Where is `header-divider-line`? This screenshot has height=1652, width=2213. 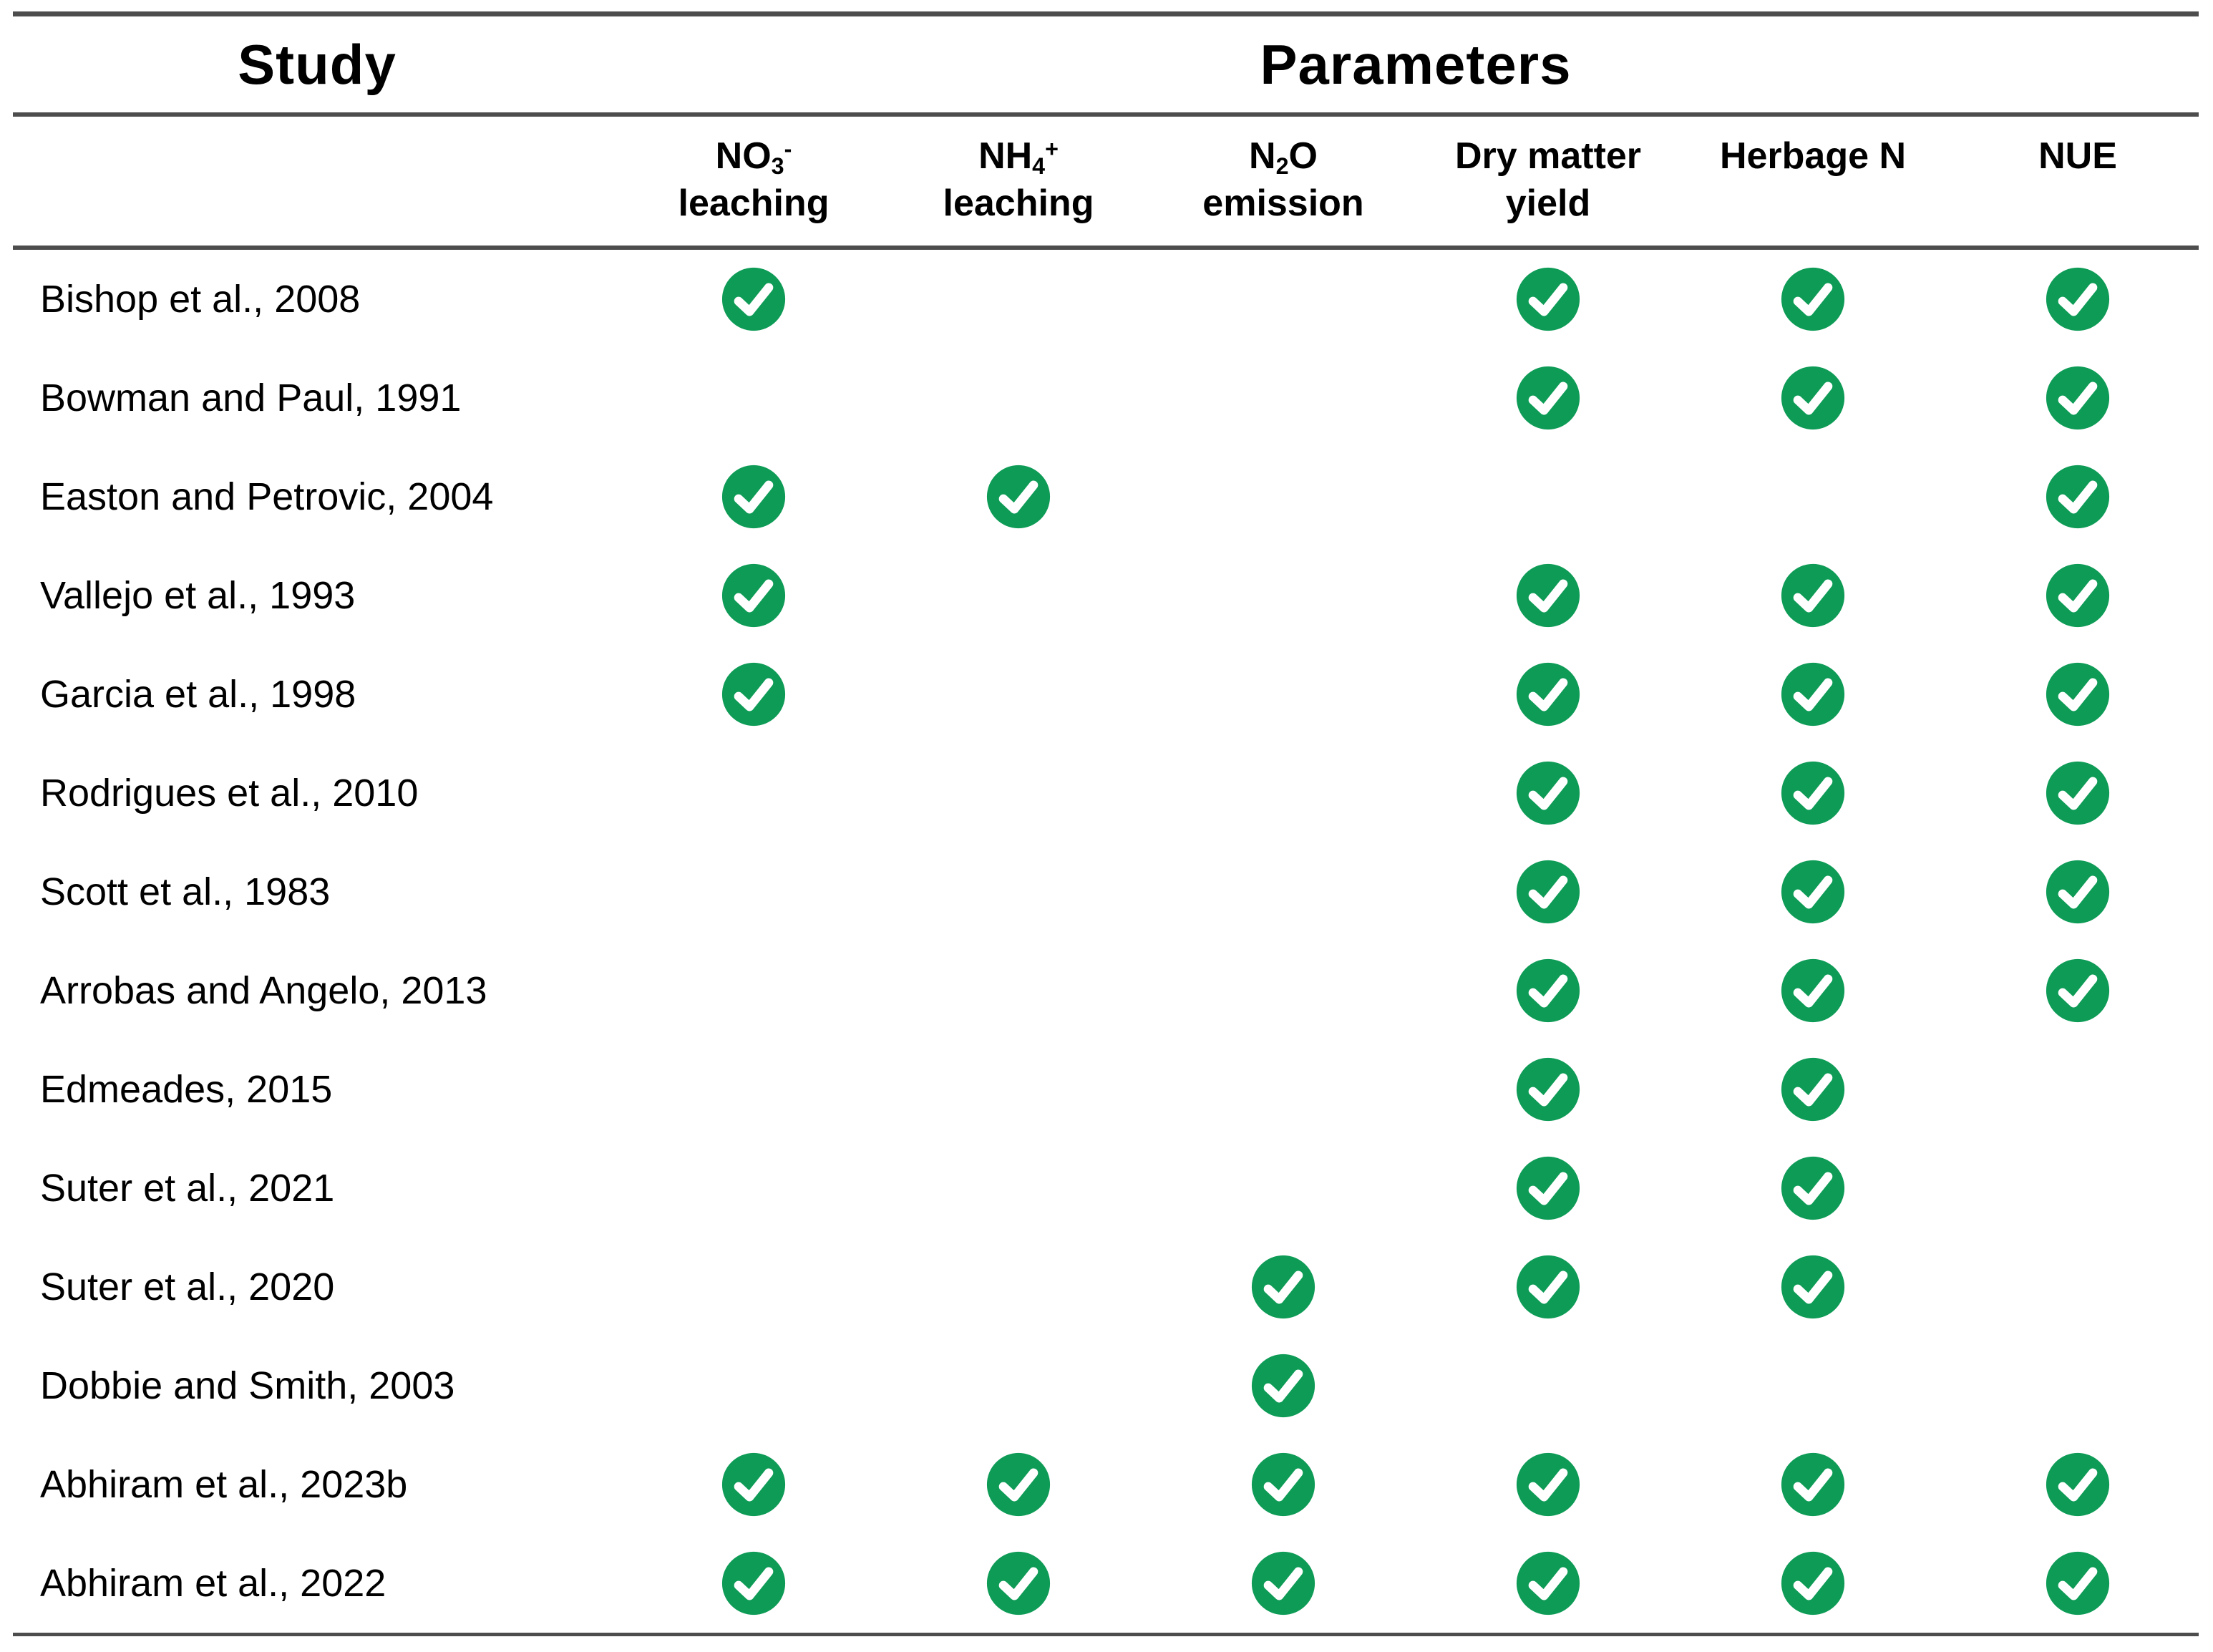
header-divider-line is located at coordinates (1106, 114).